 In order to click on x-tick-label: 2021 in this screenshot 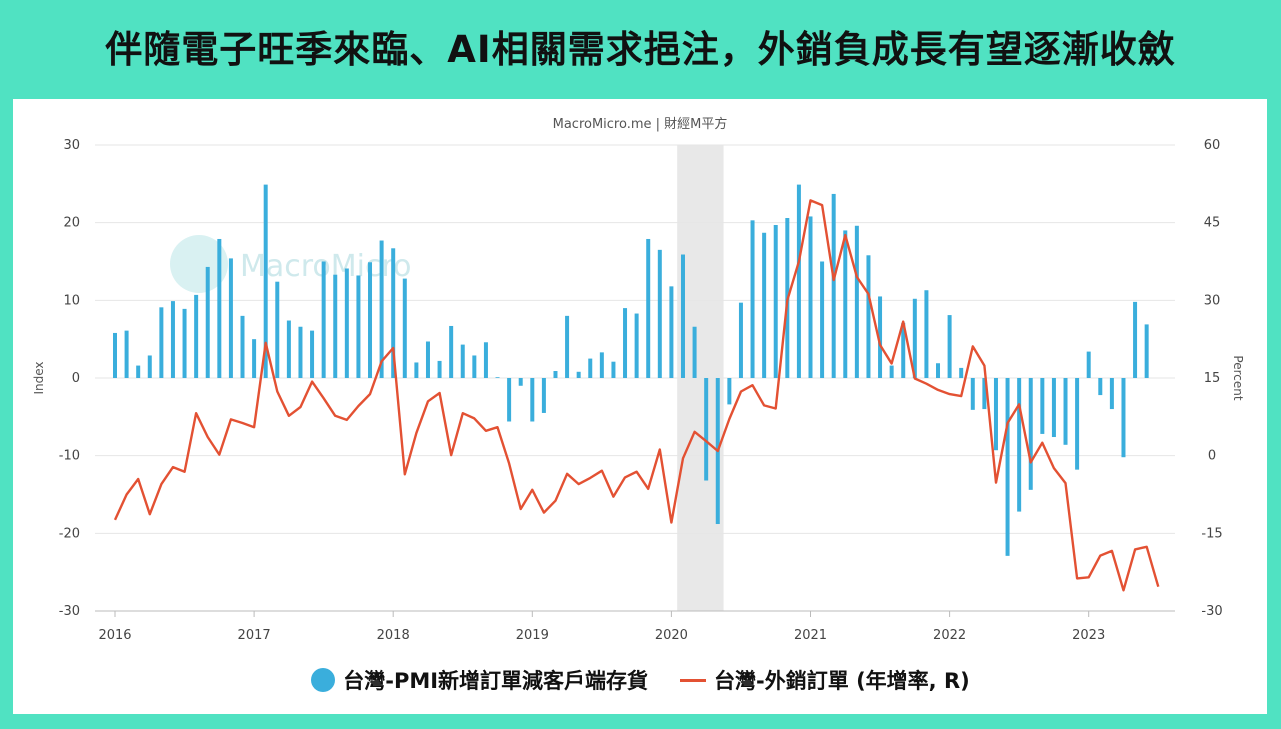, I will do `click(810, 635)`.